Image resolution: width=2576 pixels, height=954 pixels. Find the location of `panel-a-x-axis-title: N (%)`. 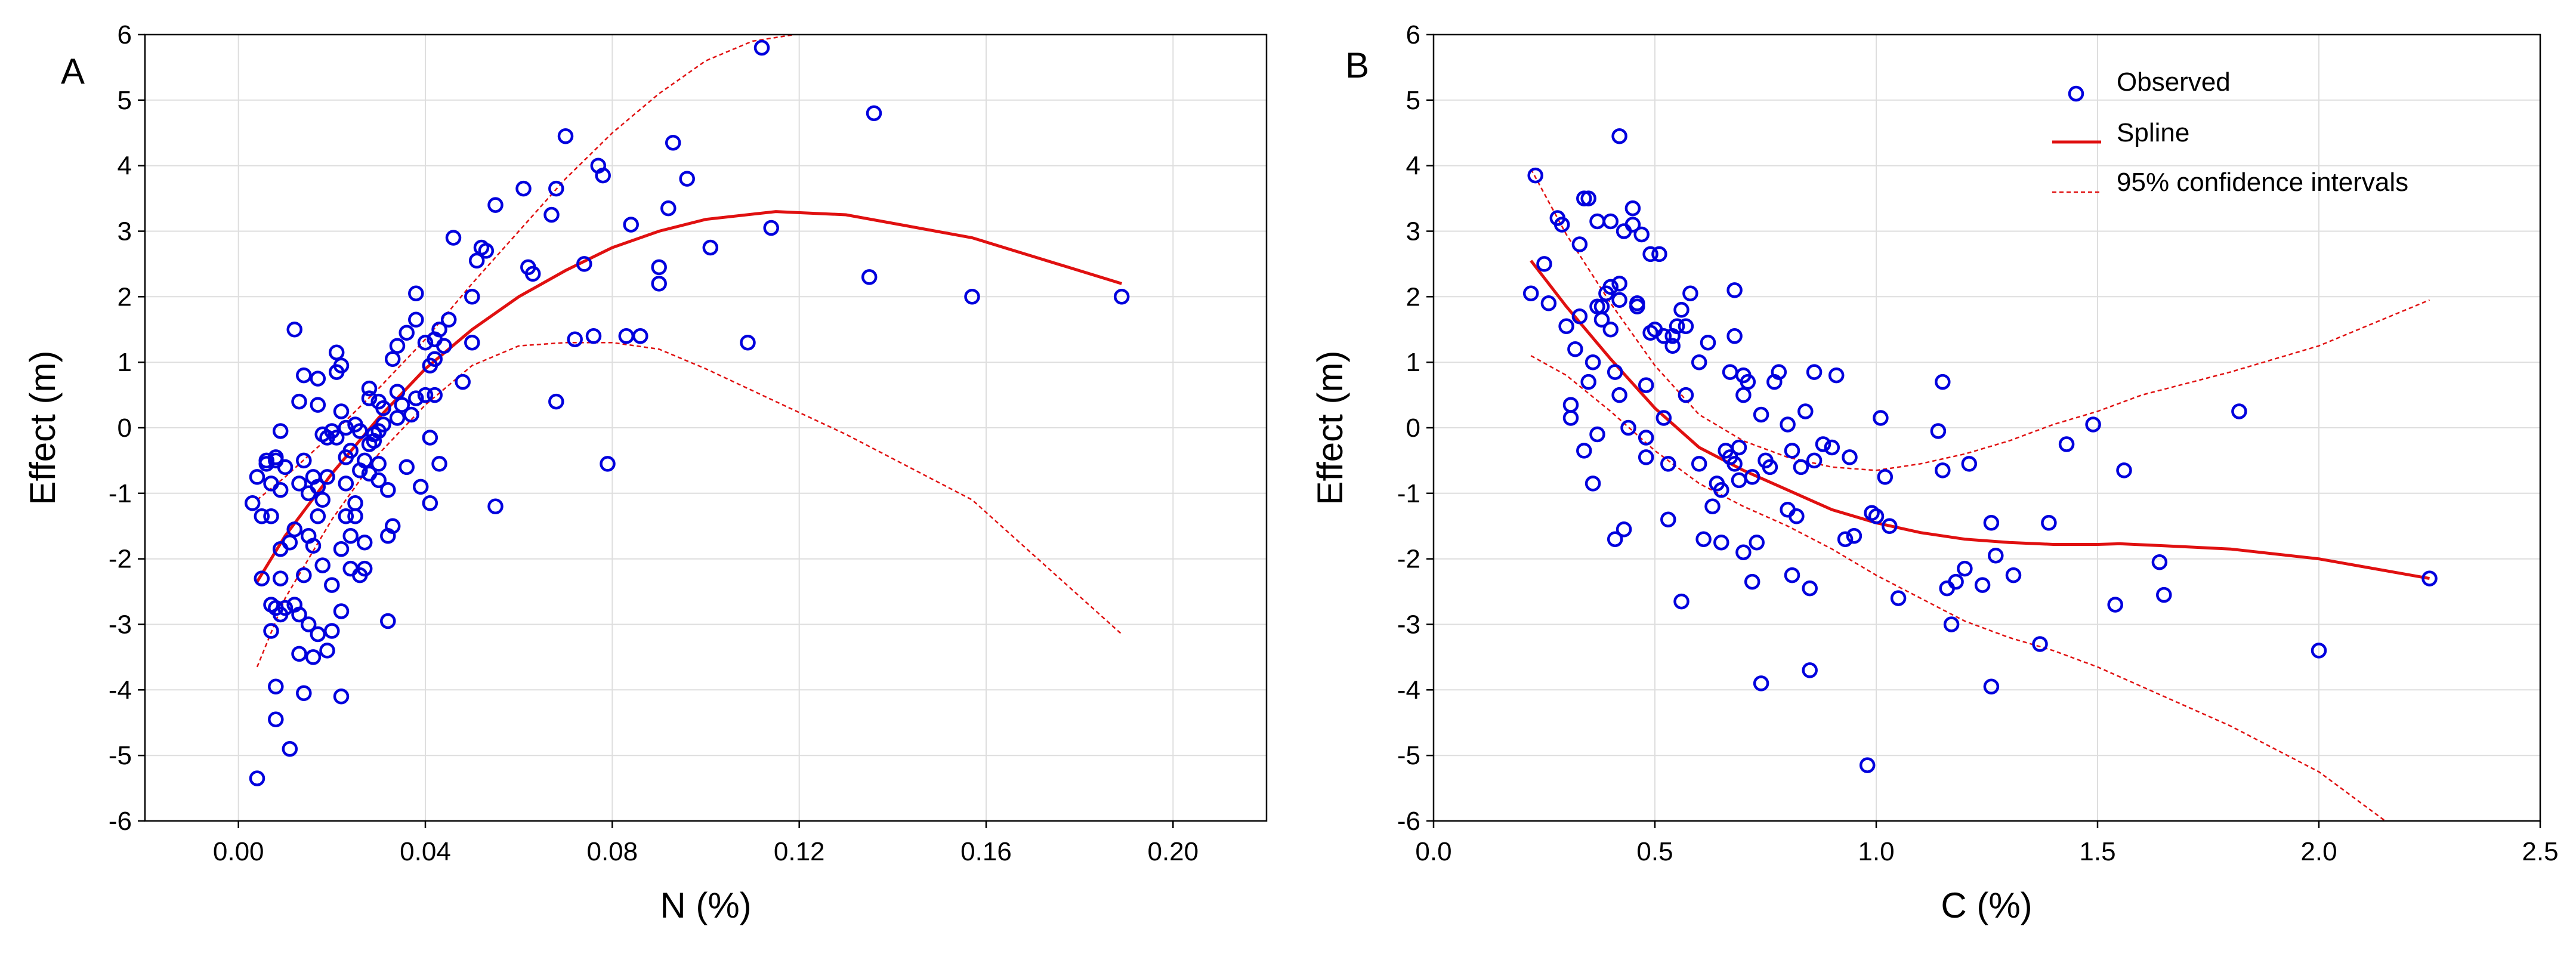

panel-a-x-axis-title: N (%) is located at coordinates (705, 905).